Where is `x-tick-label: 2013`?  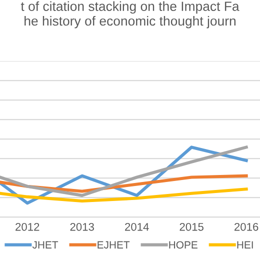 x-tick-label: 2013 is located at coordinates (82, 226).